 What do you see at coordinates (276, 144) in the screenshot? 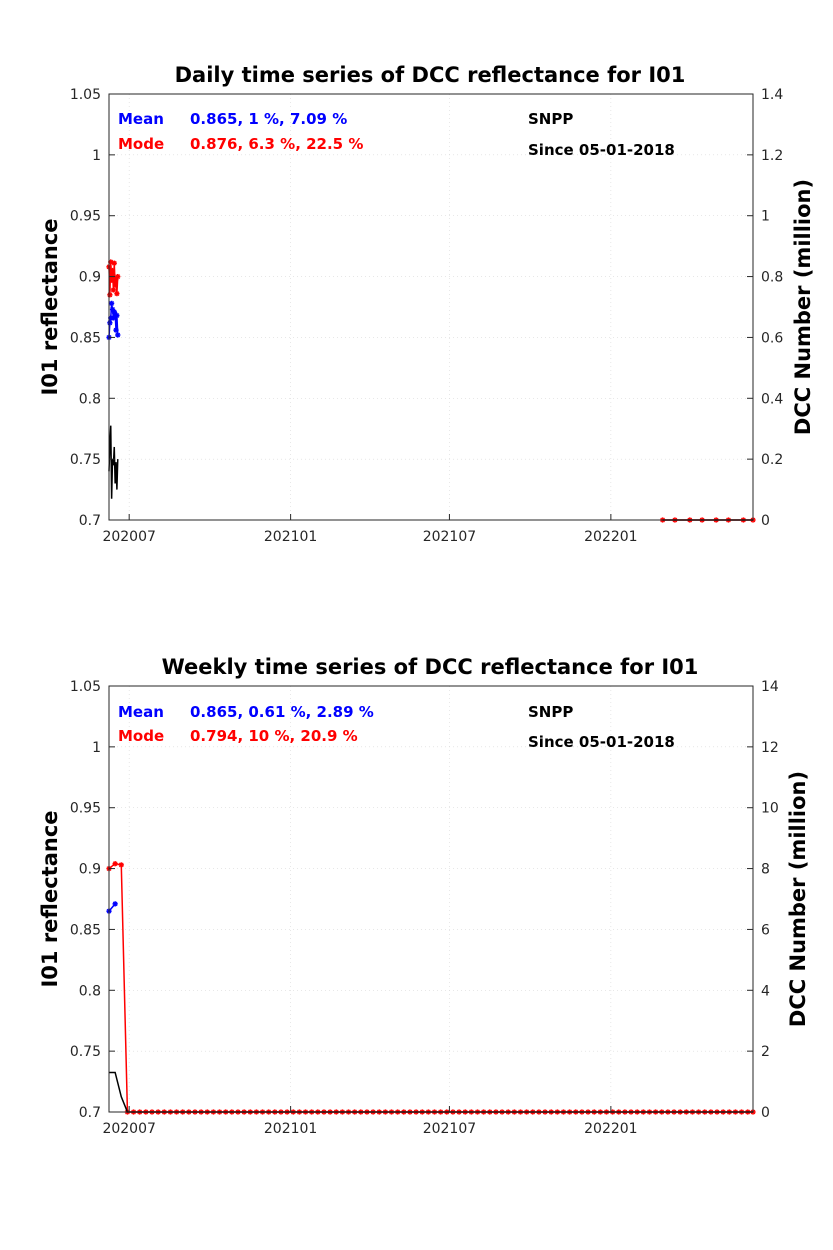
I see `mode-stats: 0.876, 6.3 %, 22.5 %` at bounding box center [276, 144].